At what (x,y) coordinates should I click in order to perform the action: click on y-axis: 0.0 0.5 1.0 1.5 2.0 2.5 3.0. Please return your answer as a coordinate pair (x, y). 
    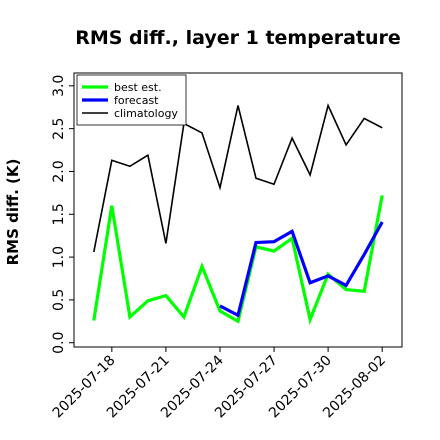
    Looking at the image, I should click on (62, 214).